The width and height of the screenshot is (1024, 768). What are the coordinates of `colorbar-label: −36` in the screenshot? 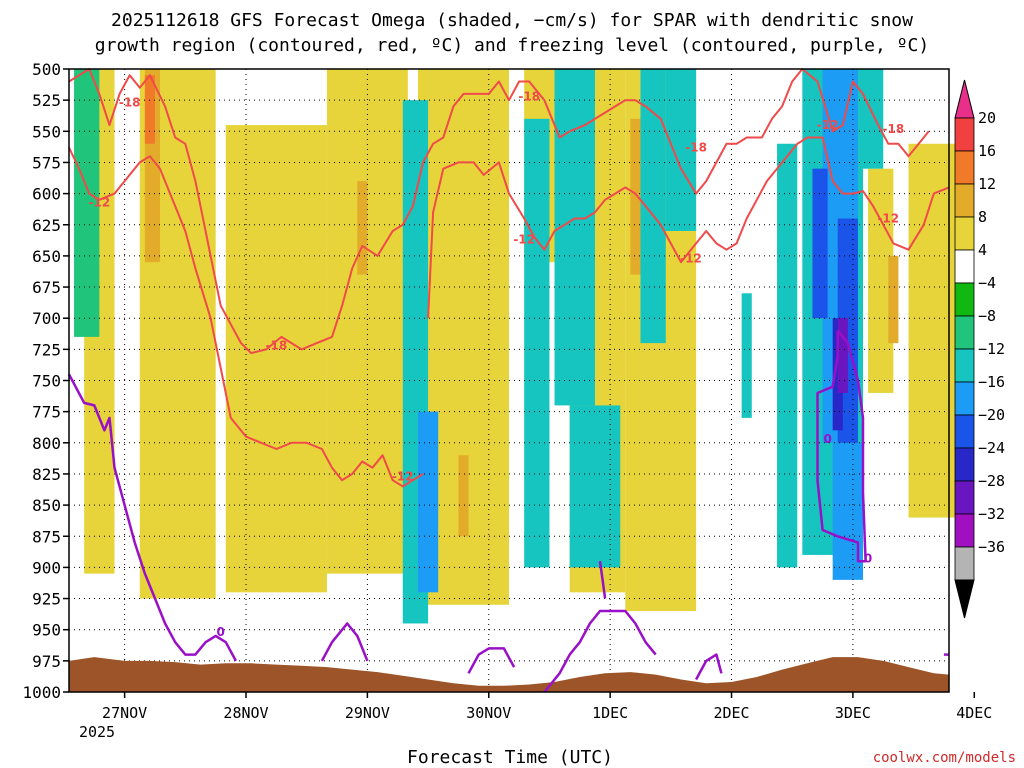 It's located at (991, 547).